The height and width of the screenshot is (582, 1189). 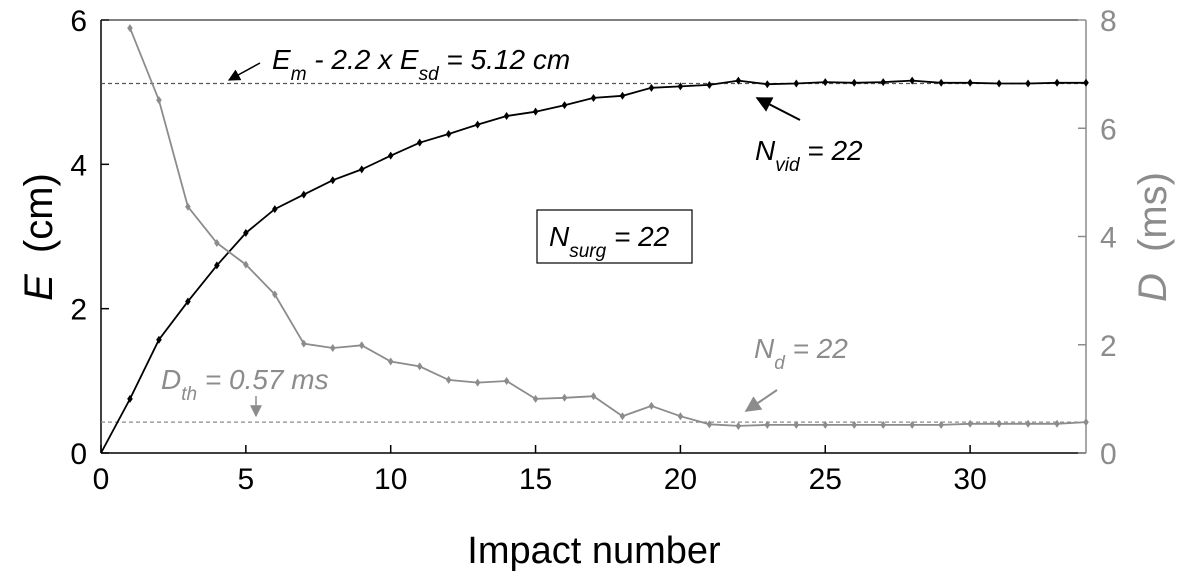 What do you see at coordinates (390, 479) in the screenshot?
I see `x-tick-label: 10` at bounding box center [390, 479].